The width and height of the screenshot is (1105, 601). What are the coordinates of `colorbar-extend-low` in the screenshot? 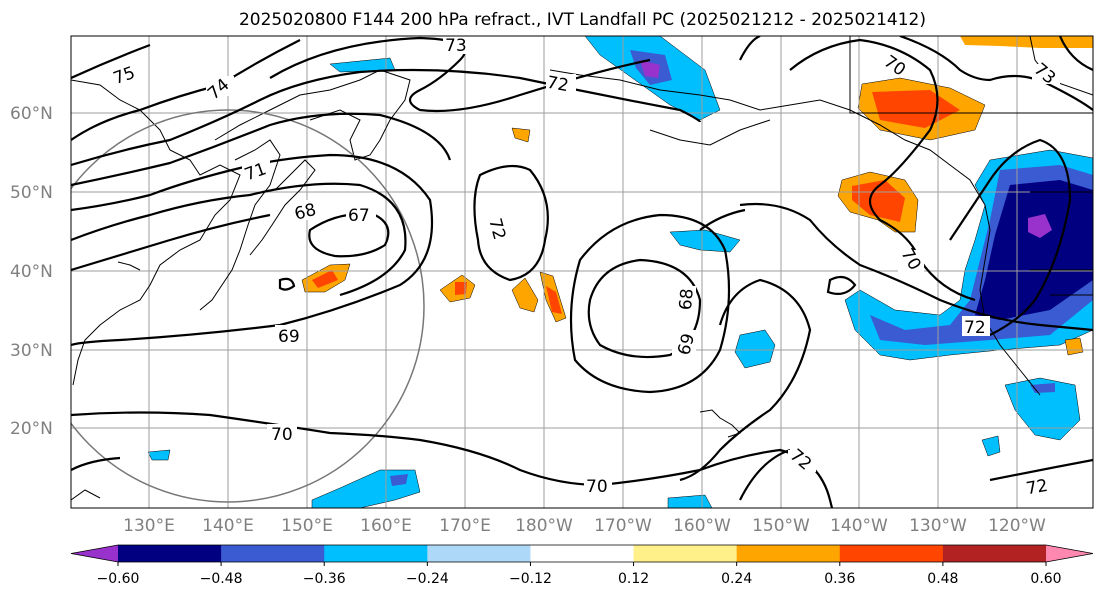 It's located at (94, 553).